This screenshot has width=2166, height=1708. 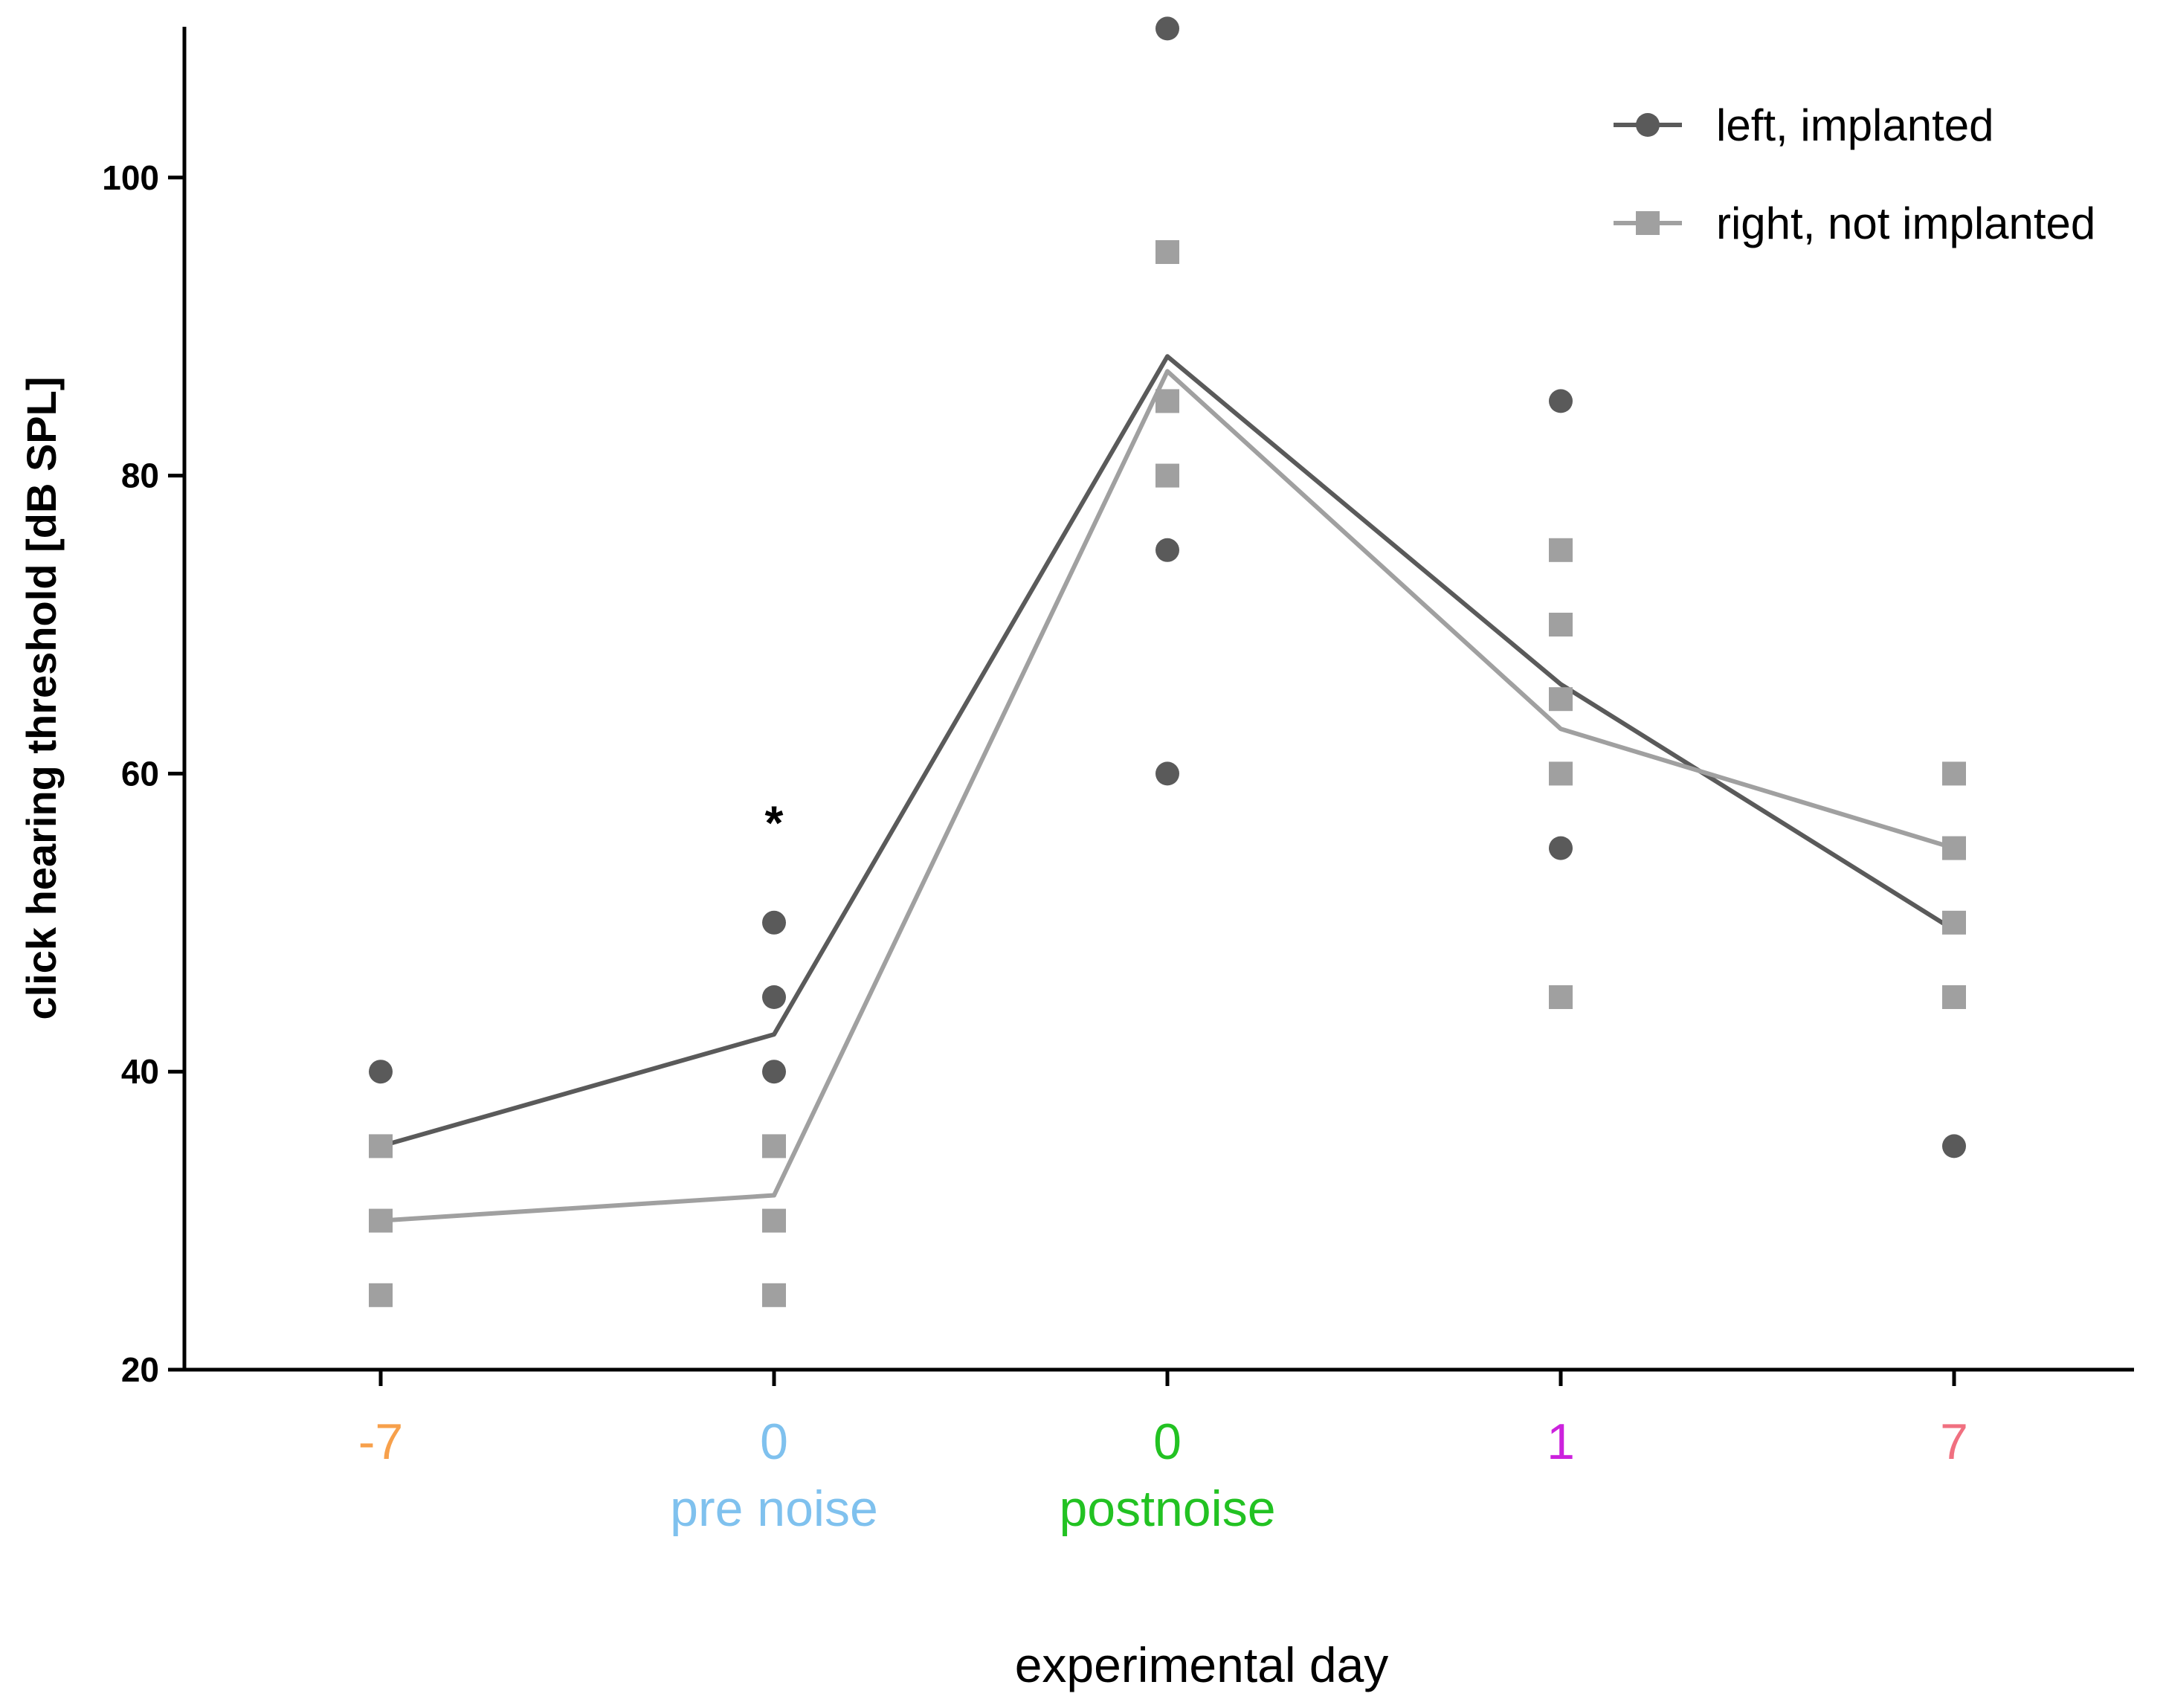 I want to click on x-tick-label: 1, so click(x=1561, y=1442).